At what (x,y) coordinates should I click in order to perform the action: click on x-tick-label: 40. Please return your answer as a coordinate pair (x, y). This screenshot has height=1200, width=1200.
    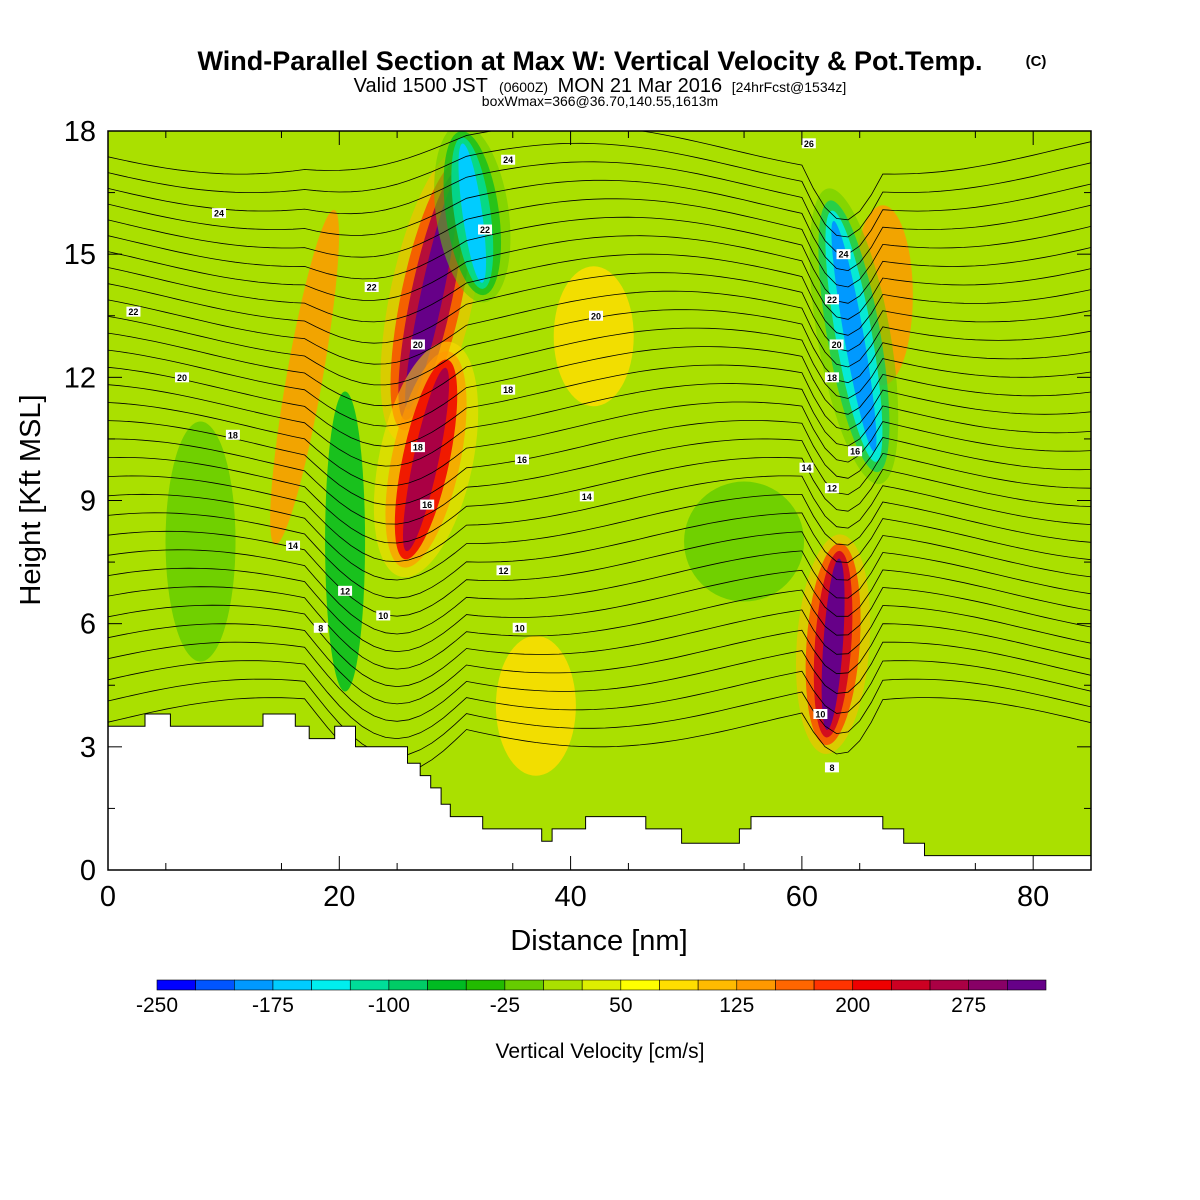
    Looking at the image, I should click on (570, 897).